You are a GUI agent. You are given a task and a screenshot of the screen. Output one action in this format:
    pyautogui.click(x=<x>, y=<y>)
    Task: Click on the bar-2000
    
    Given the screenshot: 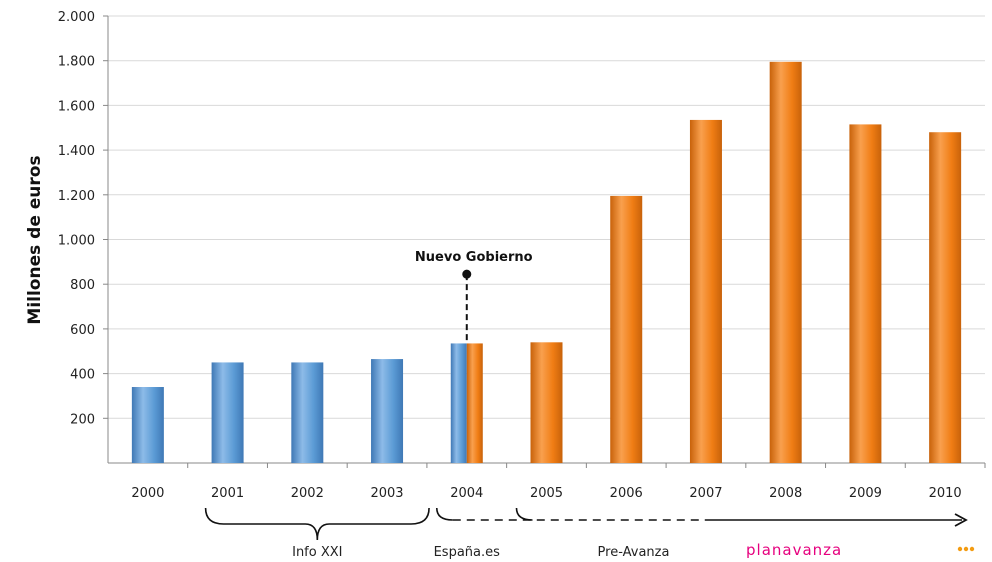 What is the action you would take?
    pyautogui.click(x=147, y=425)
    